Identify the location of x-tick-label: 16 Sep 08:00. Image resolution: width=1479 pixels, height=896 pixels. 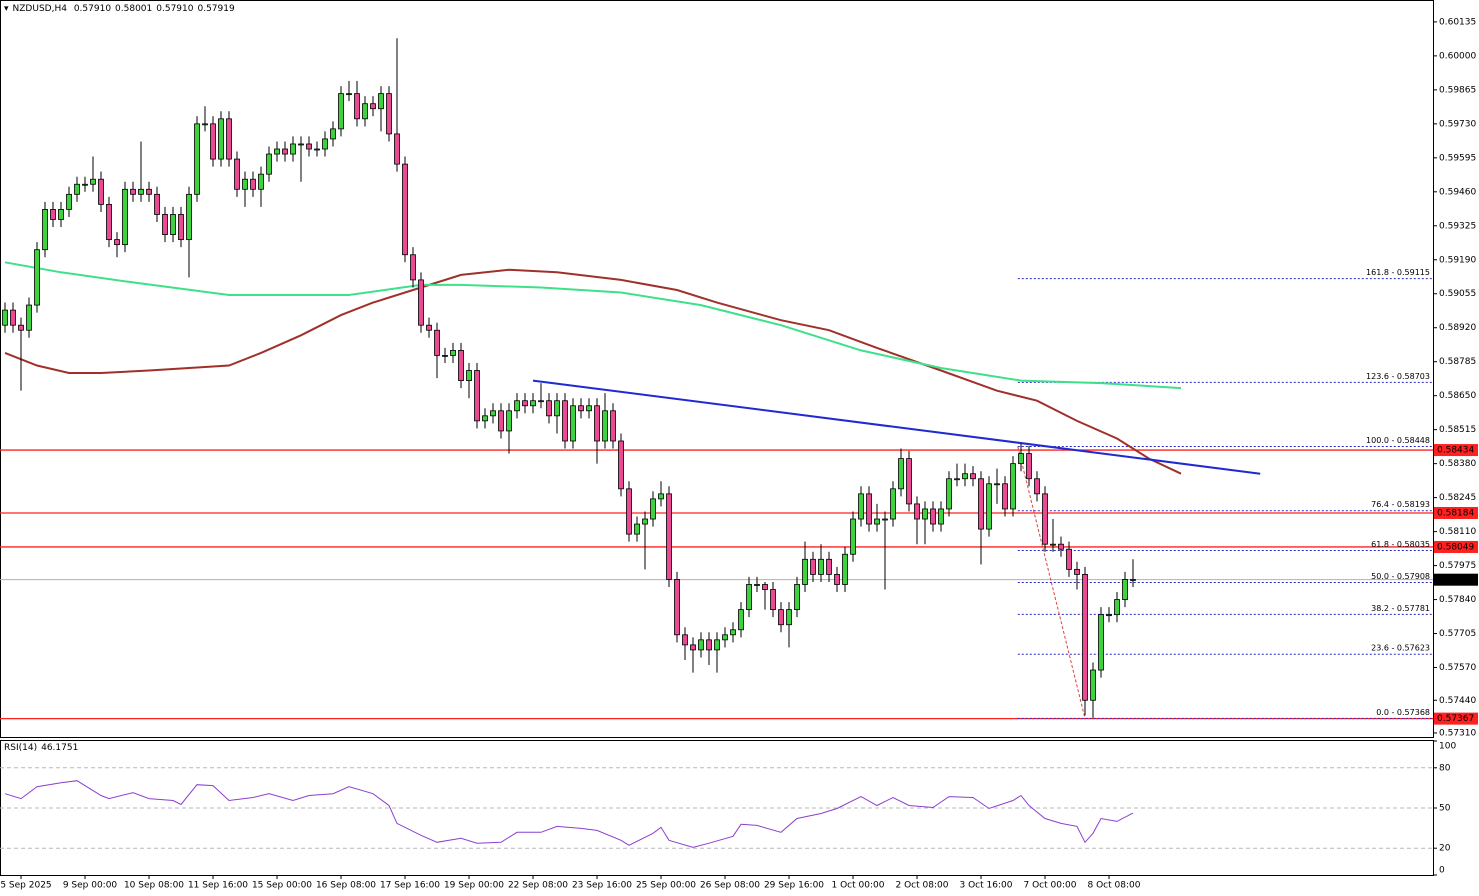
(346, 886).